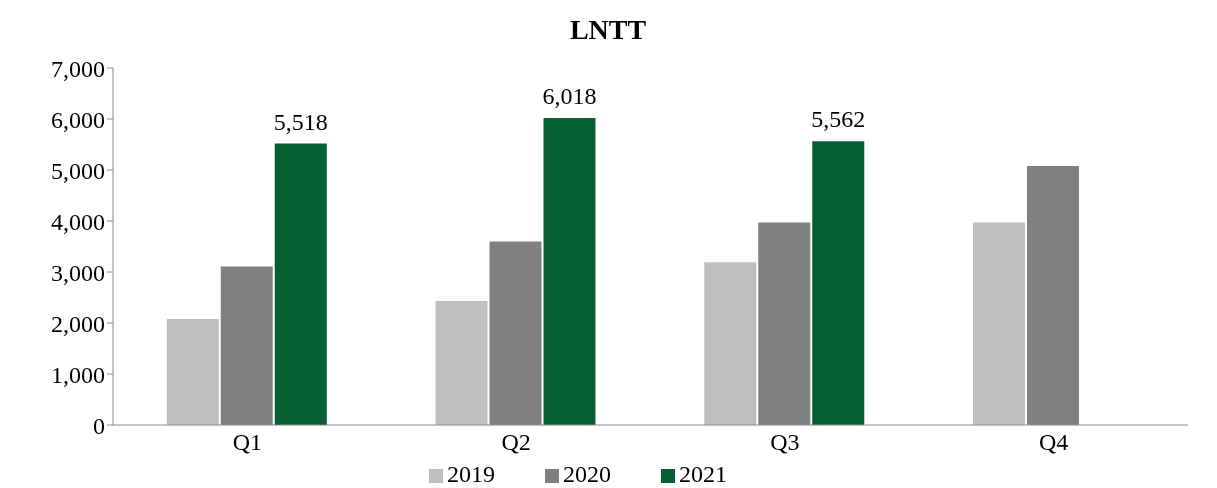 Image resolution: width=1217 pixels, height=488 pixels. What do you see at coordinates (300, 121) in the screenshot?
I see `data-label: 5,518` at bounding box center [300, 121].